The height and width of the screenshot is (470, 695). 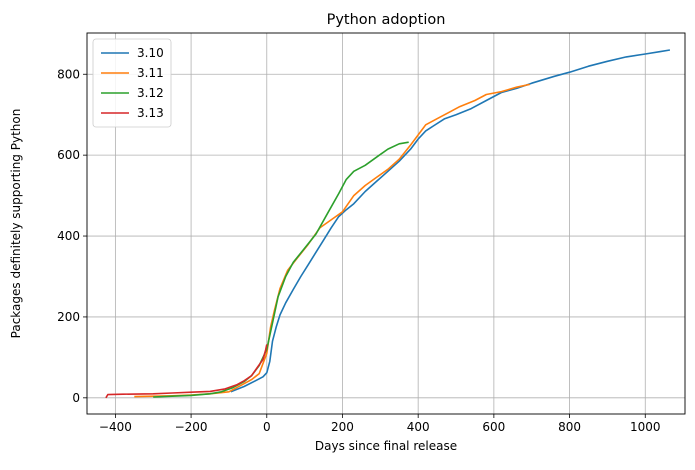 I want to click on y-tick-label: 800, so click(x=68, y=74).